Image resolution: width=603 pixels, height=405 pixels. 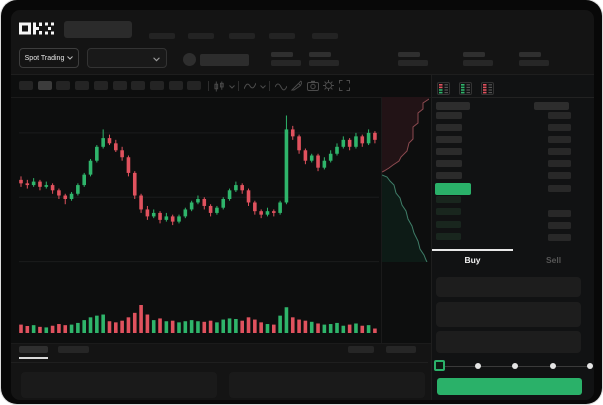 I want to click on stat-value-placeholder, so click(x=324, y=63).